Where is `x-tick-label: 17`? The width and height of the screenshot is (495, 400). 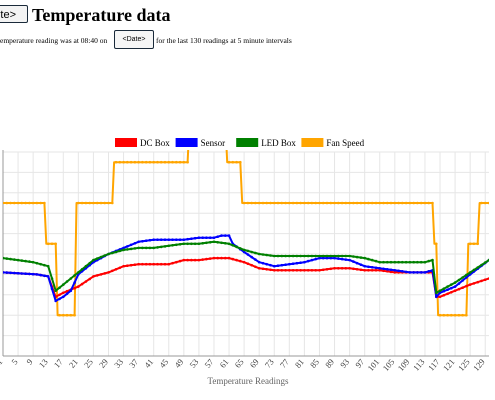 x-tick-label: 17 is located at coordinates (58, 363).